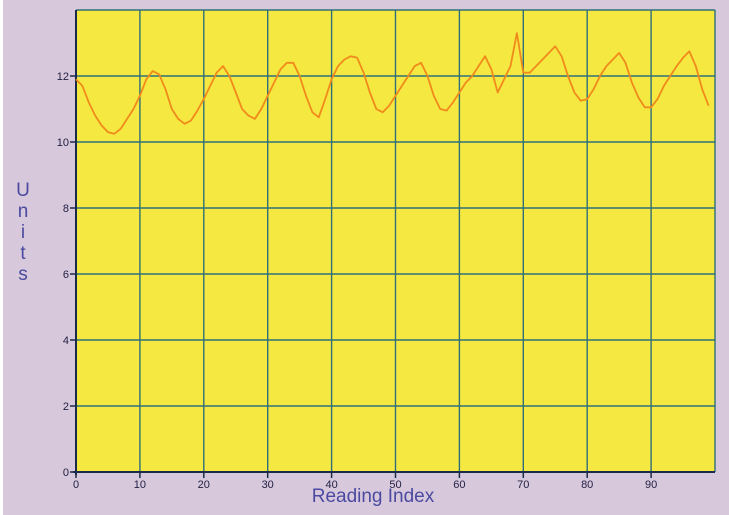 This screenshot has height=515, width=729. I want to click on x-tick-label: 90, so click(651, 485).